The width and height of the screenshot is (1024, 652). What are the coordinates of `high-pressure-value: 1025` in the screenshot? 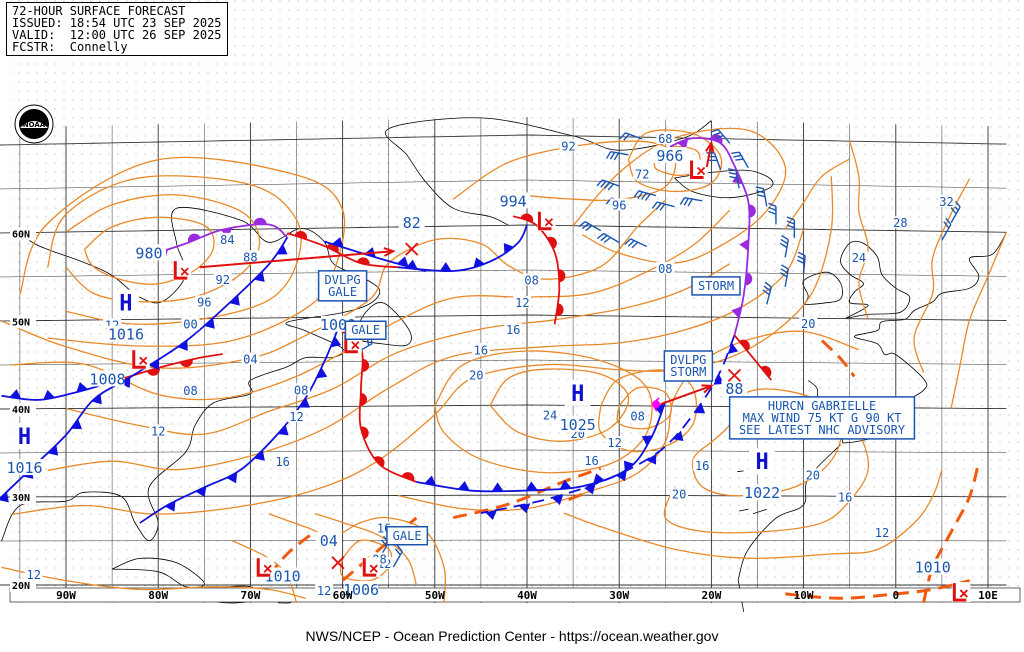 It's located at (578, 425).